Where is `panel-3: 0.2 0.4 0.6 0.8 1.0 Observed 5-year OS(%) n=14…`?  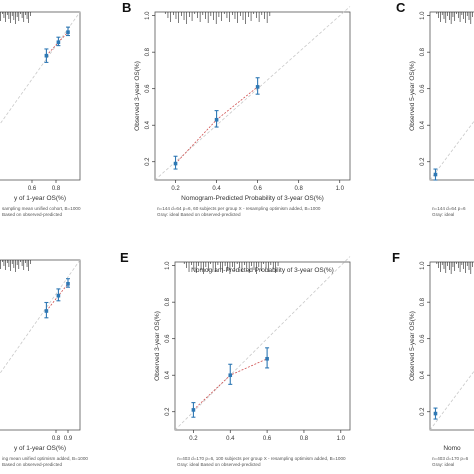 panel-3: 0.2 0.4 0.6 0.8 1.0 Observed 5-year OS(%) n=14… is located at coordinates (435, 108).